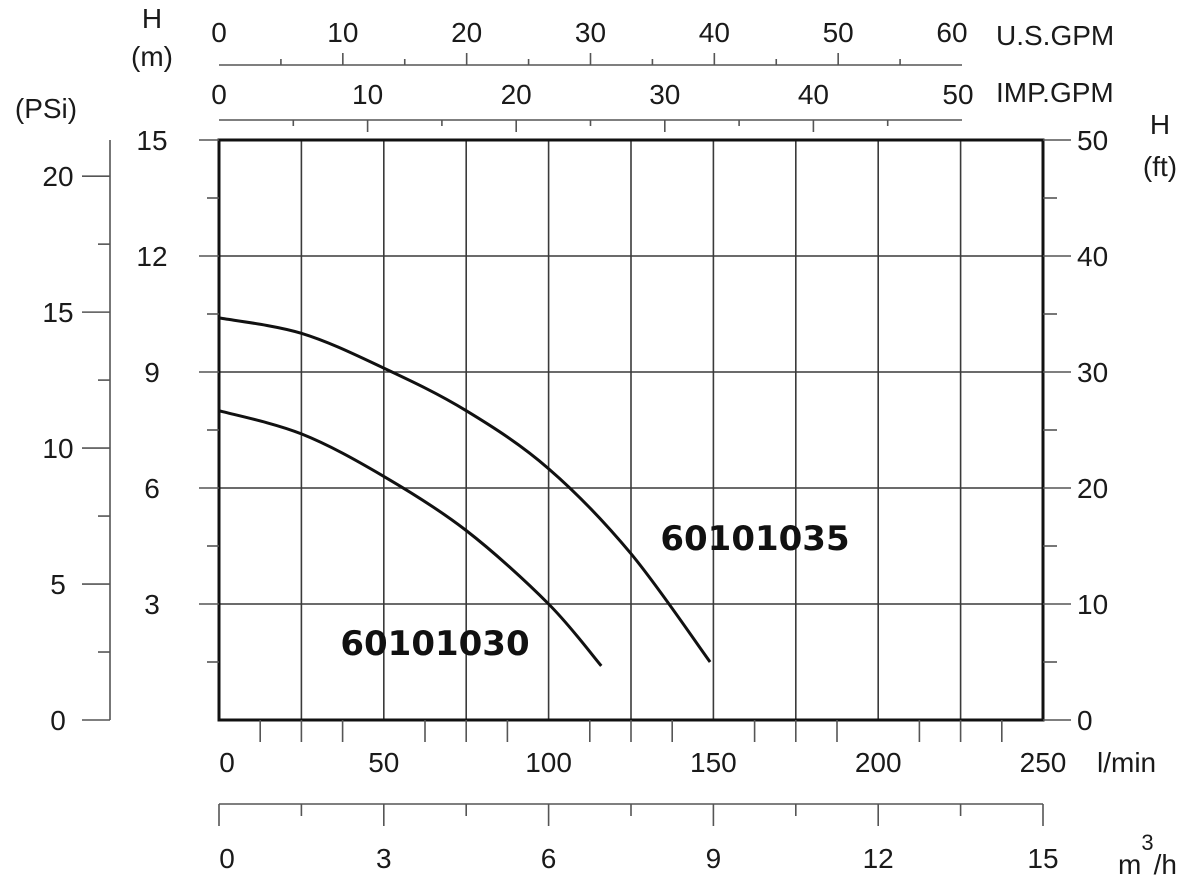 The image size is (1200, 886). Describe the element at coordinates (219, 32) in the screenshot. I see `x-us-gpm-tick-label: 0` at that location.